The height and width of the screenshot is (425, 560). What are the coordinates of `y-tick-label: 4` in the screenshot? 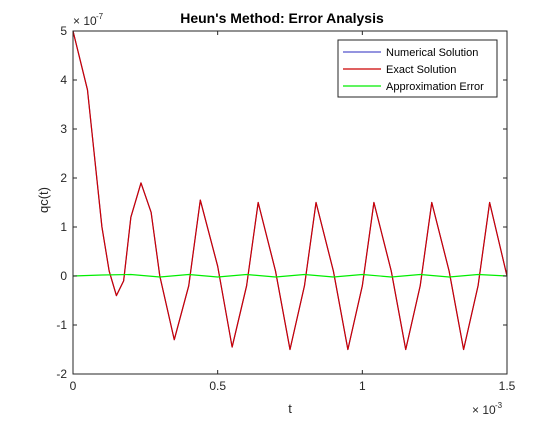 It's located at (63, 80).